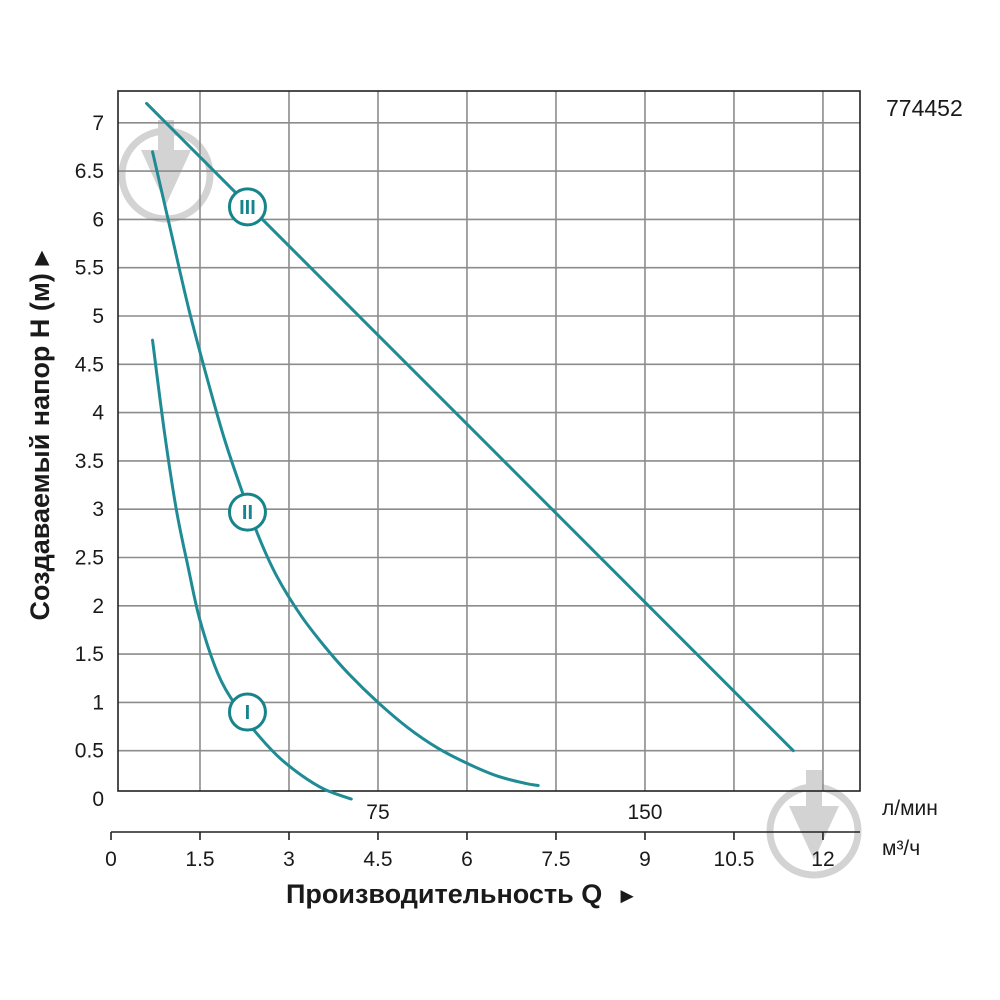  I want to click on curve-label-iii: III, so click(247, 207).